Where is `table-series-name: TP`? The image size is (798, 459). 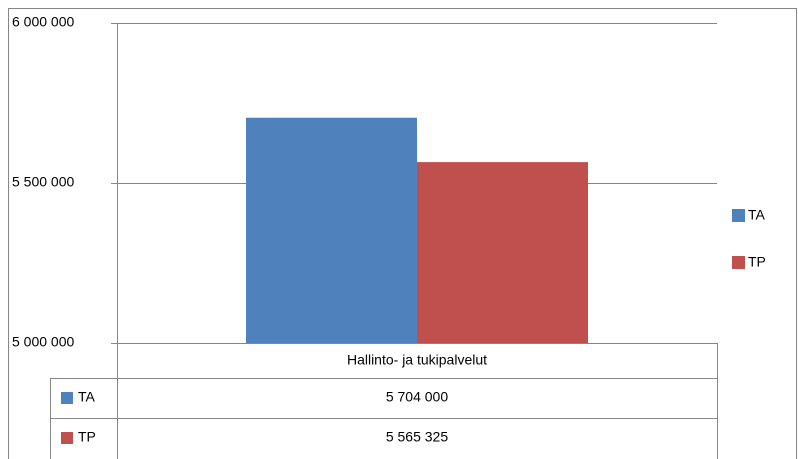
table-series-name: TP is located at coordinates (87, 437).